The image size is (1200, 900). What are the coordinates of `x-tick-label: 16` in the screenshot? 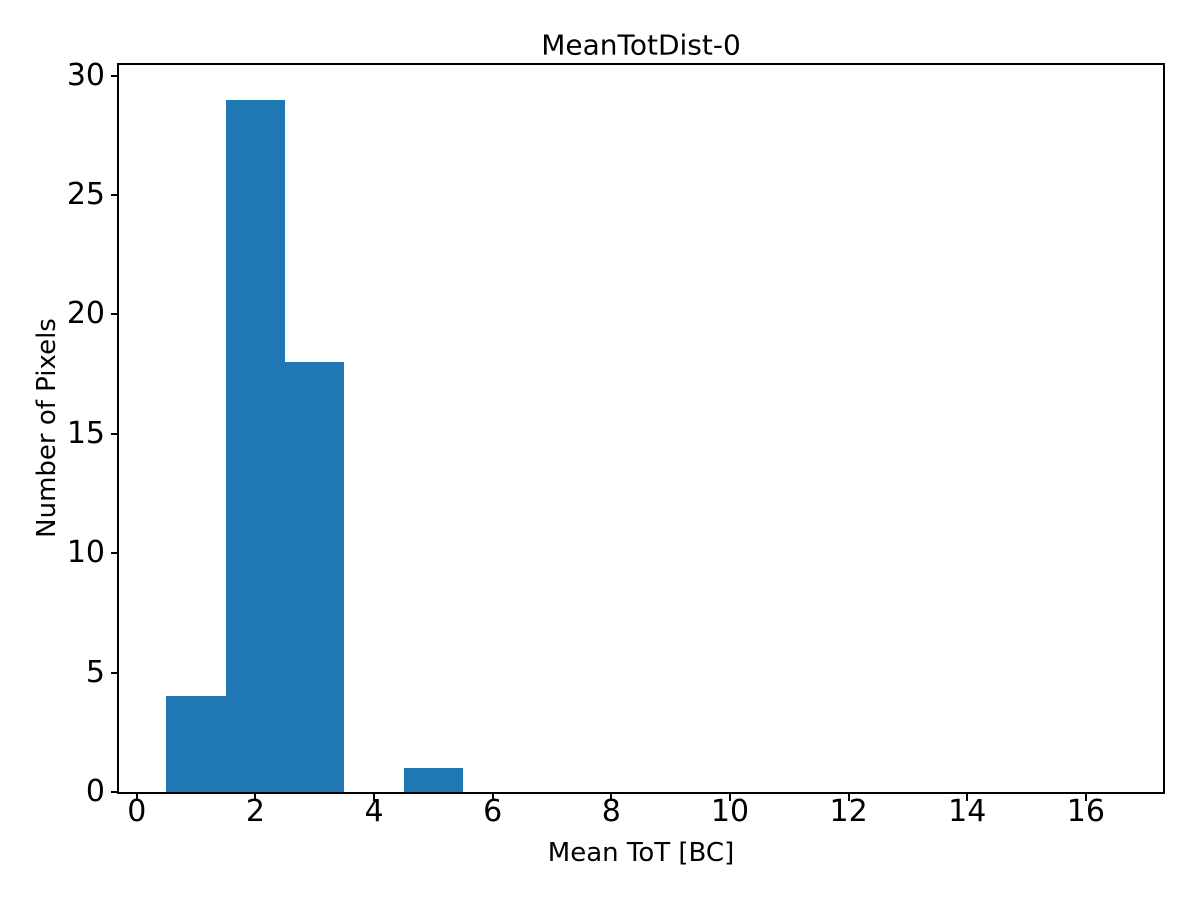 It's located at (1085, 811).